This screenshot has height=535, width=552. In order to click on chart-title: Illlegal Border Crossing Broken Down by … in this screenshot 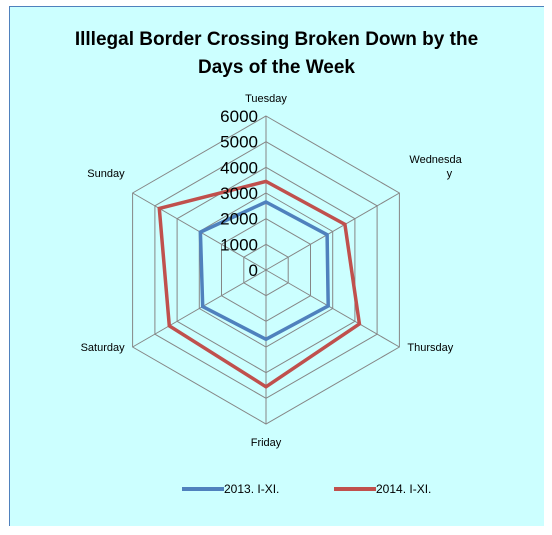, I will do `click(276, 54)`.